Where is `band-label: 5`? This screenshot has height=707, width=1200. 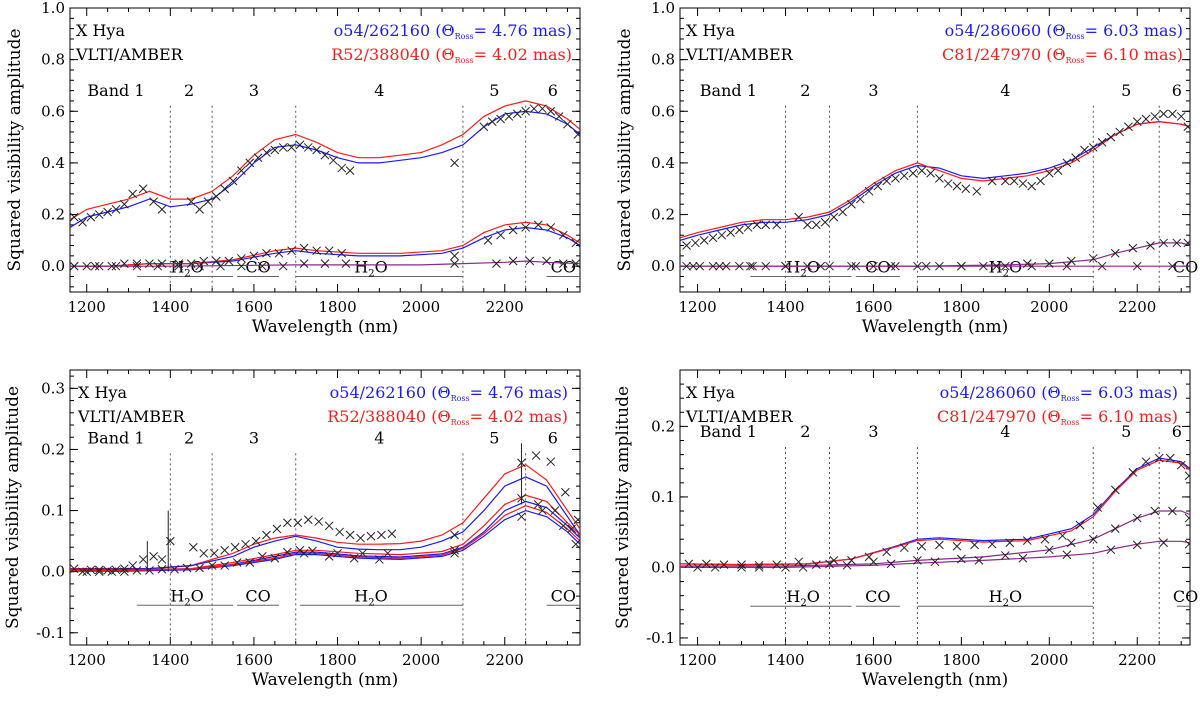
band-label: 5 is located at coordinates (1126, 90).